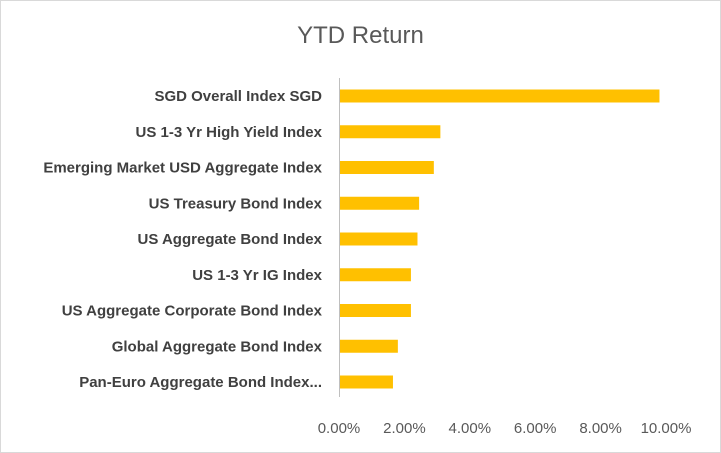  Describe the element at coordinates (182, 168) in the screenshot. I see `category-label-2: Emerging Market USD Aggregate Index` at that location.